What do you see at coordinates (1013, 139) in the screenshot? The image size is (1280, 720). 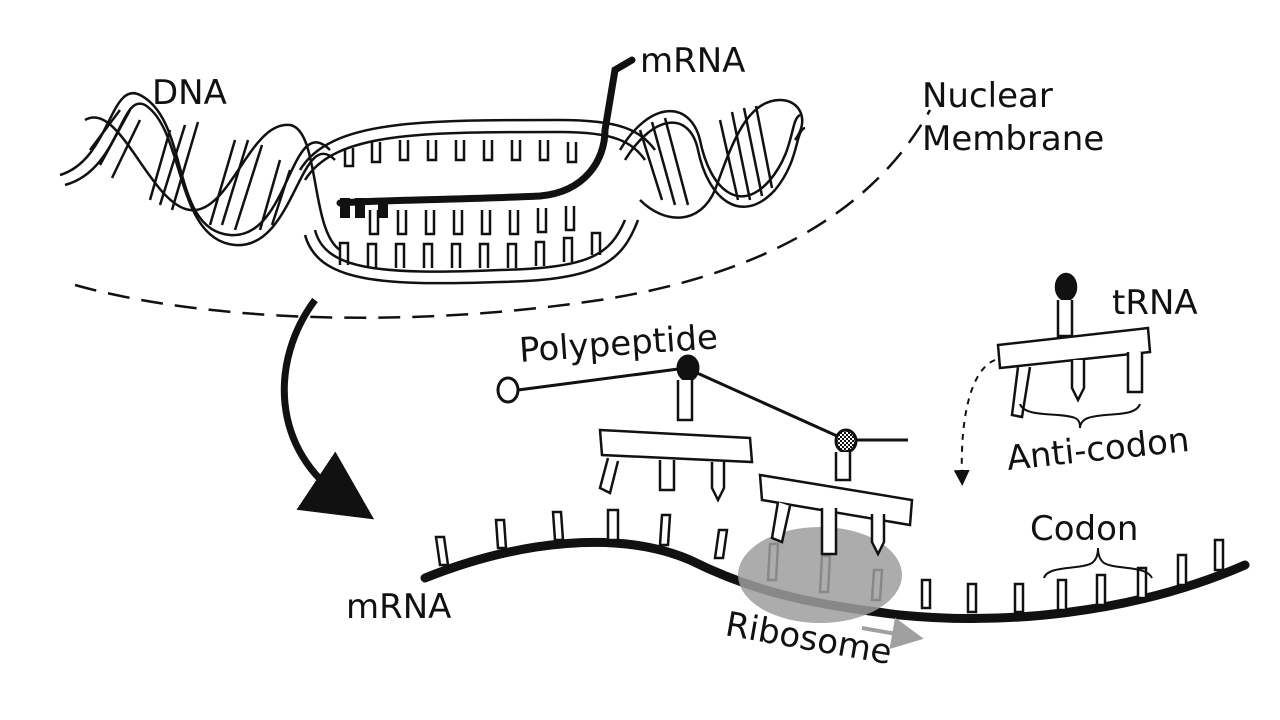 I see `label-nuclear-membrane-2: Membrane` at bounding box center [1013, 139].